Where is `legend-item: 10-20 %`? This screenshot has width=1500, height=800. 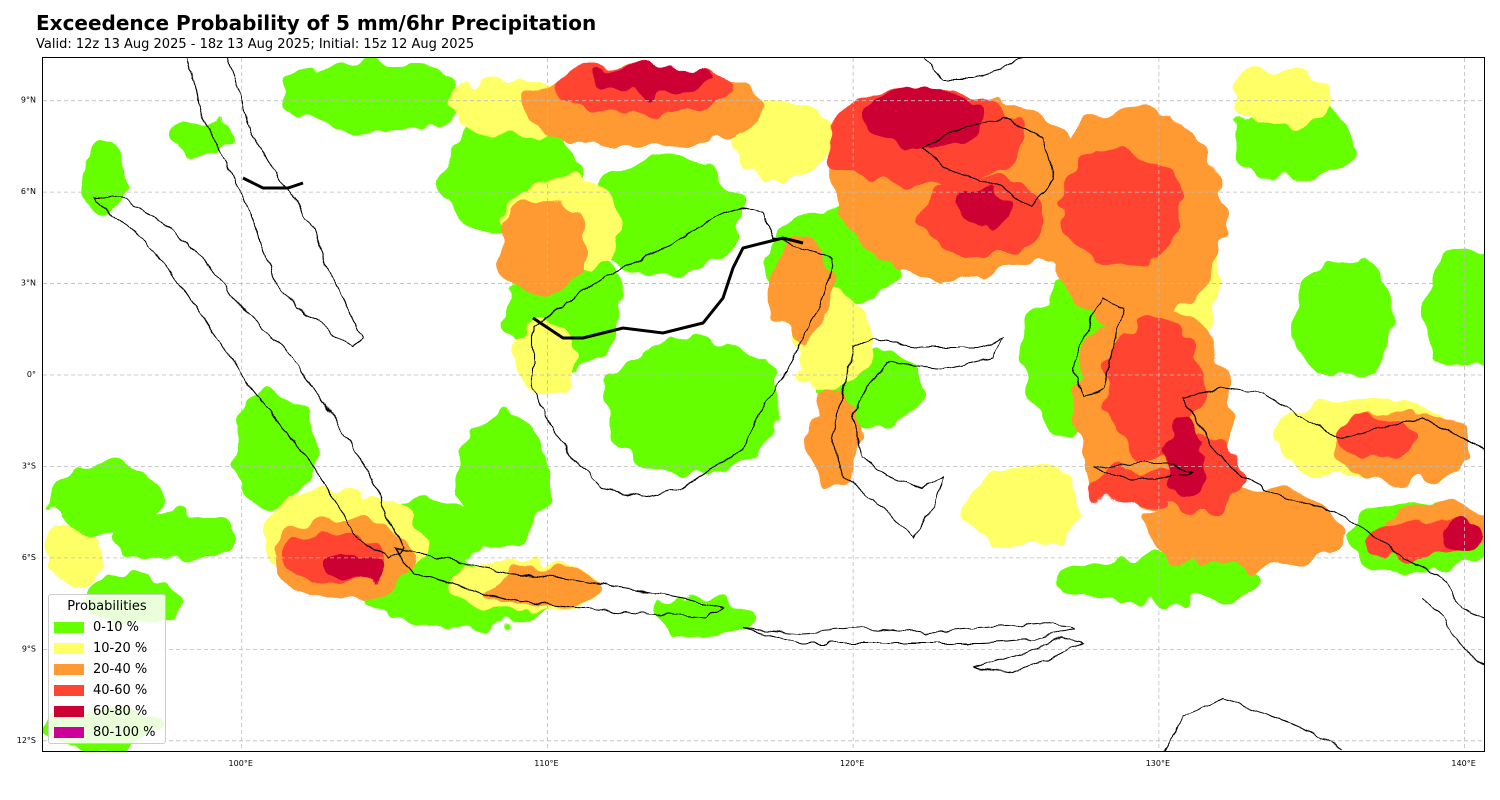
legend-item: 10-20 % is located at coordinates (100, 648).